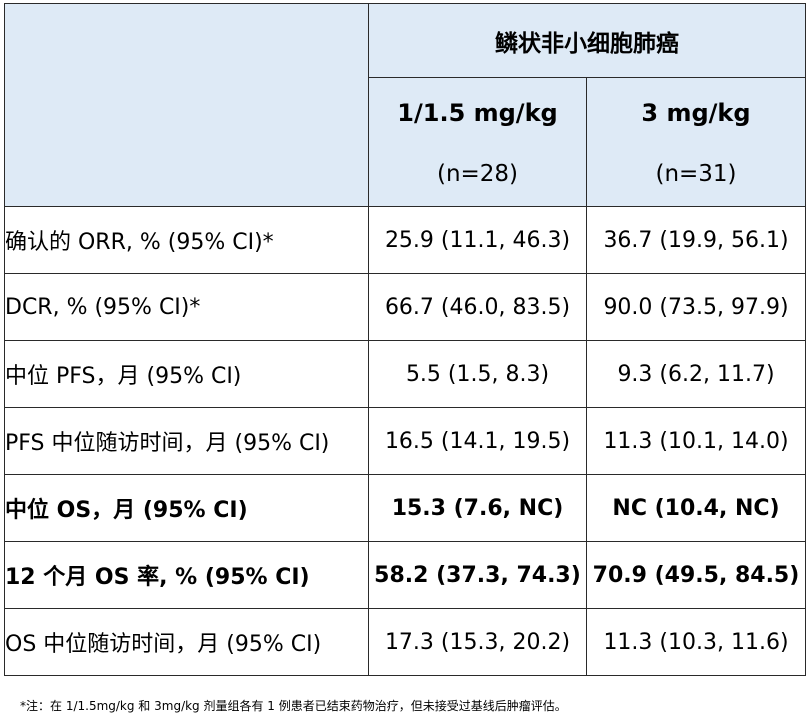 The image size is (810, 720). Describe the element at coordinates (477, 142) in the screenshot. I see `dose-header-low: 1/1.5 mg/kg (n=28)` at that location.